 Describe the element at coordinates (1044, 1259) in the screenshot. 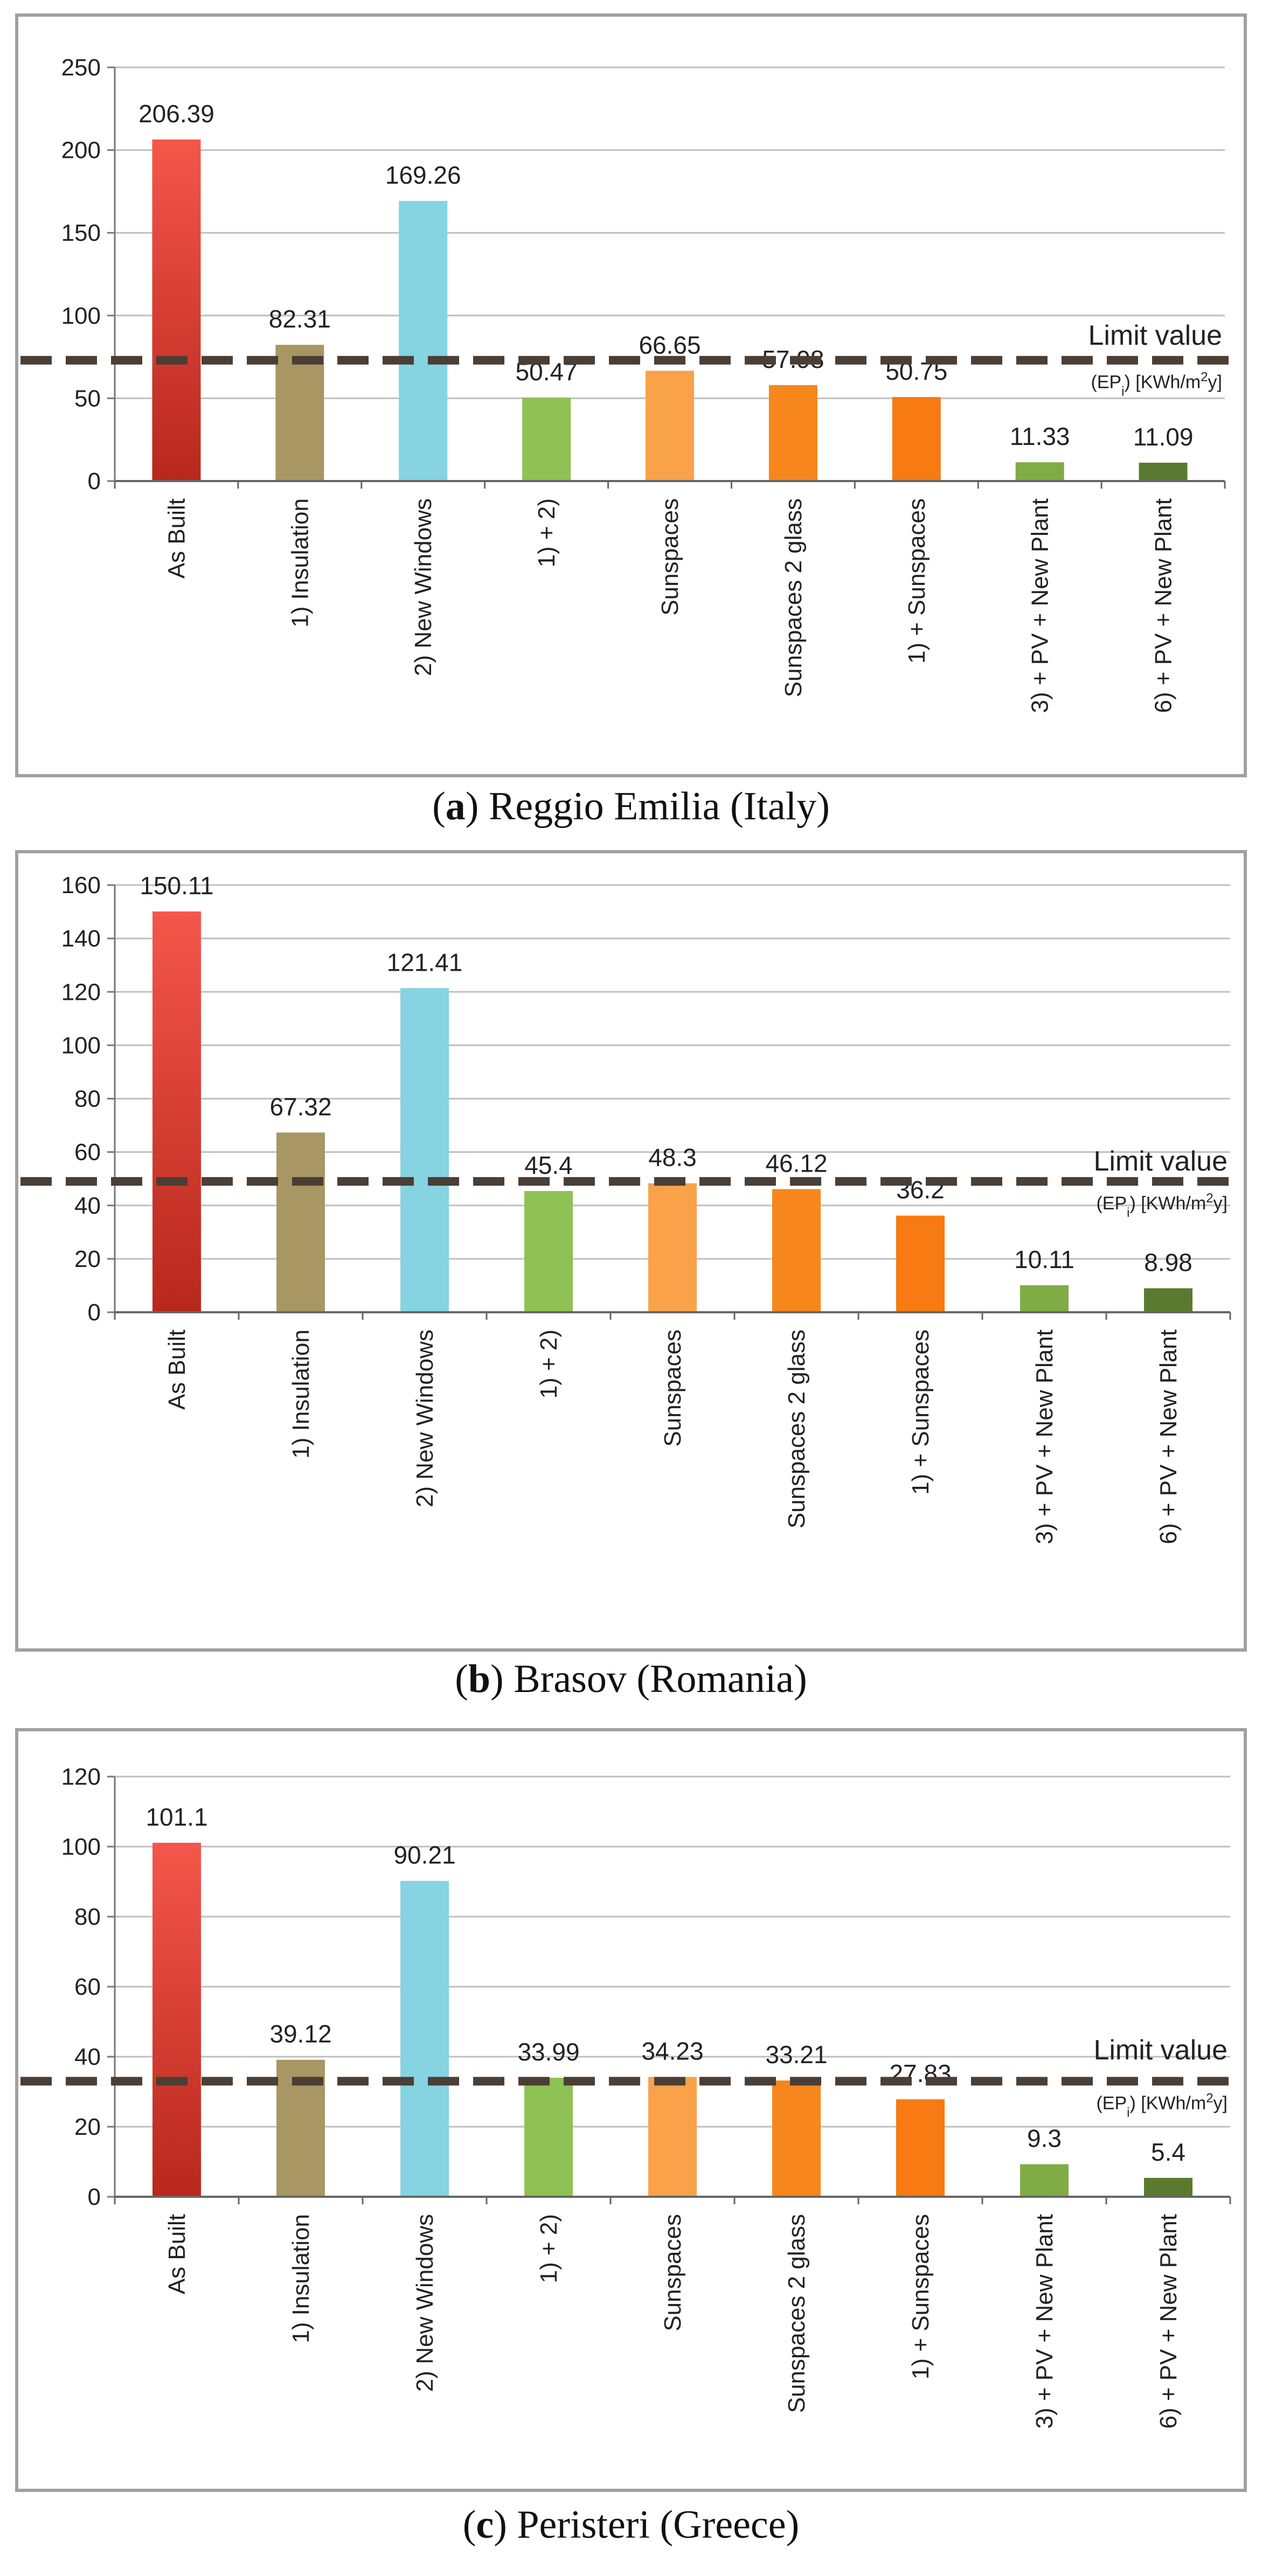

I see `value-label-pv-new-plant-3: 10.11` at that location.